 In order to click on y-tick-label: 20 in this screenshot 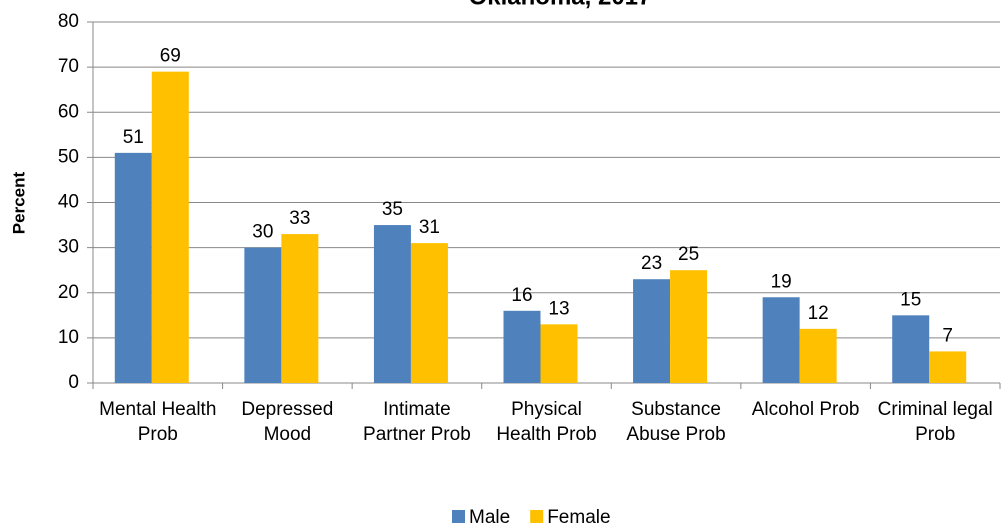, I will do `click(68, 292)`.